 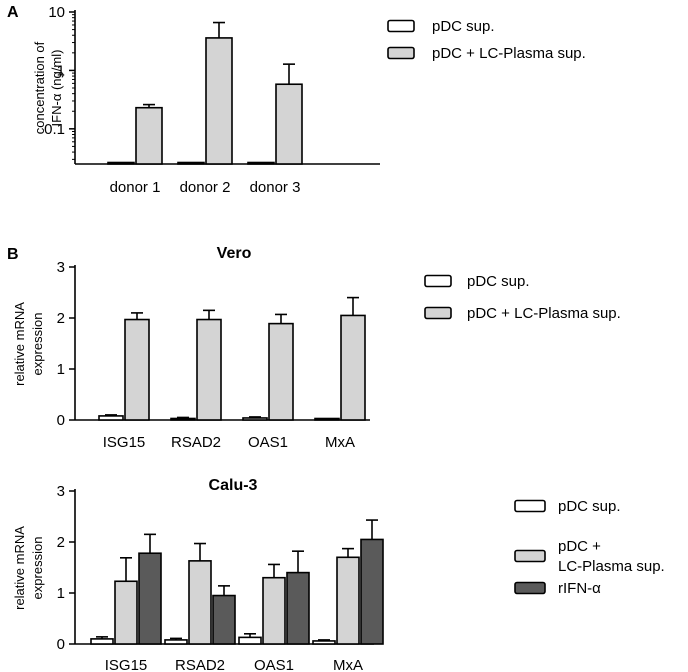 I want to click on legend-label: LC-Plasma sup., so click(x=611, y=566).